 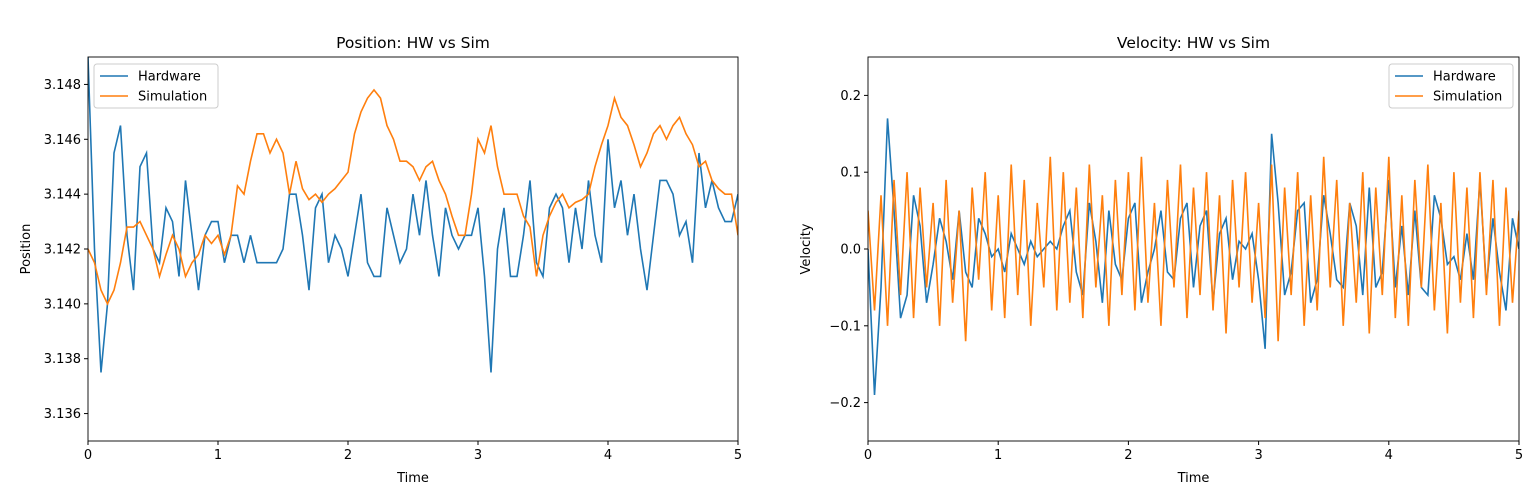 I want to click on chart-title: Velocity: HW vs Sim, so click(x=1193, y=43).